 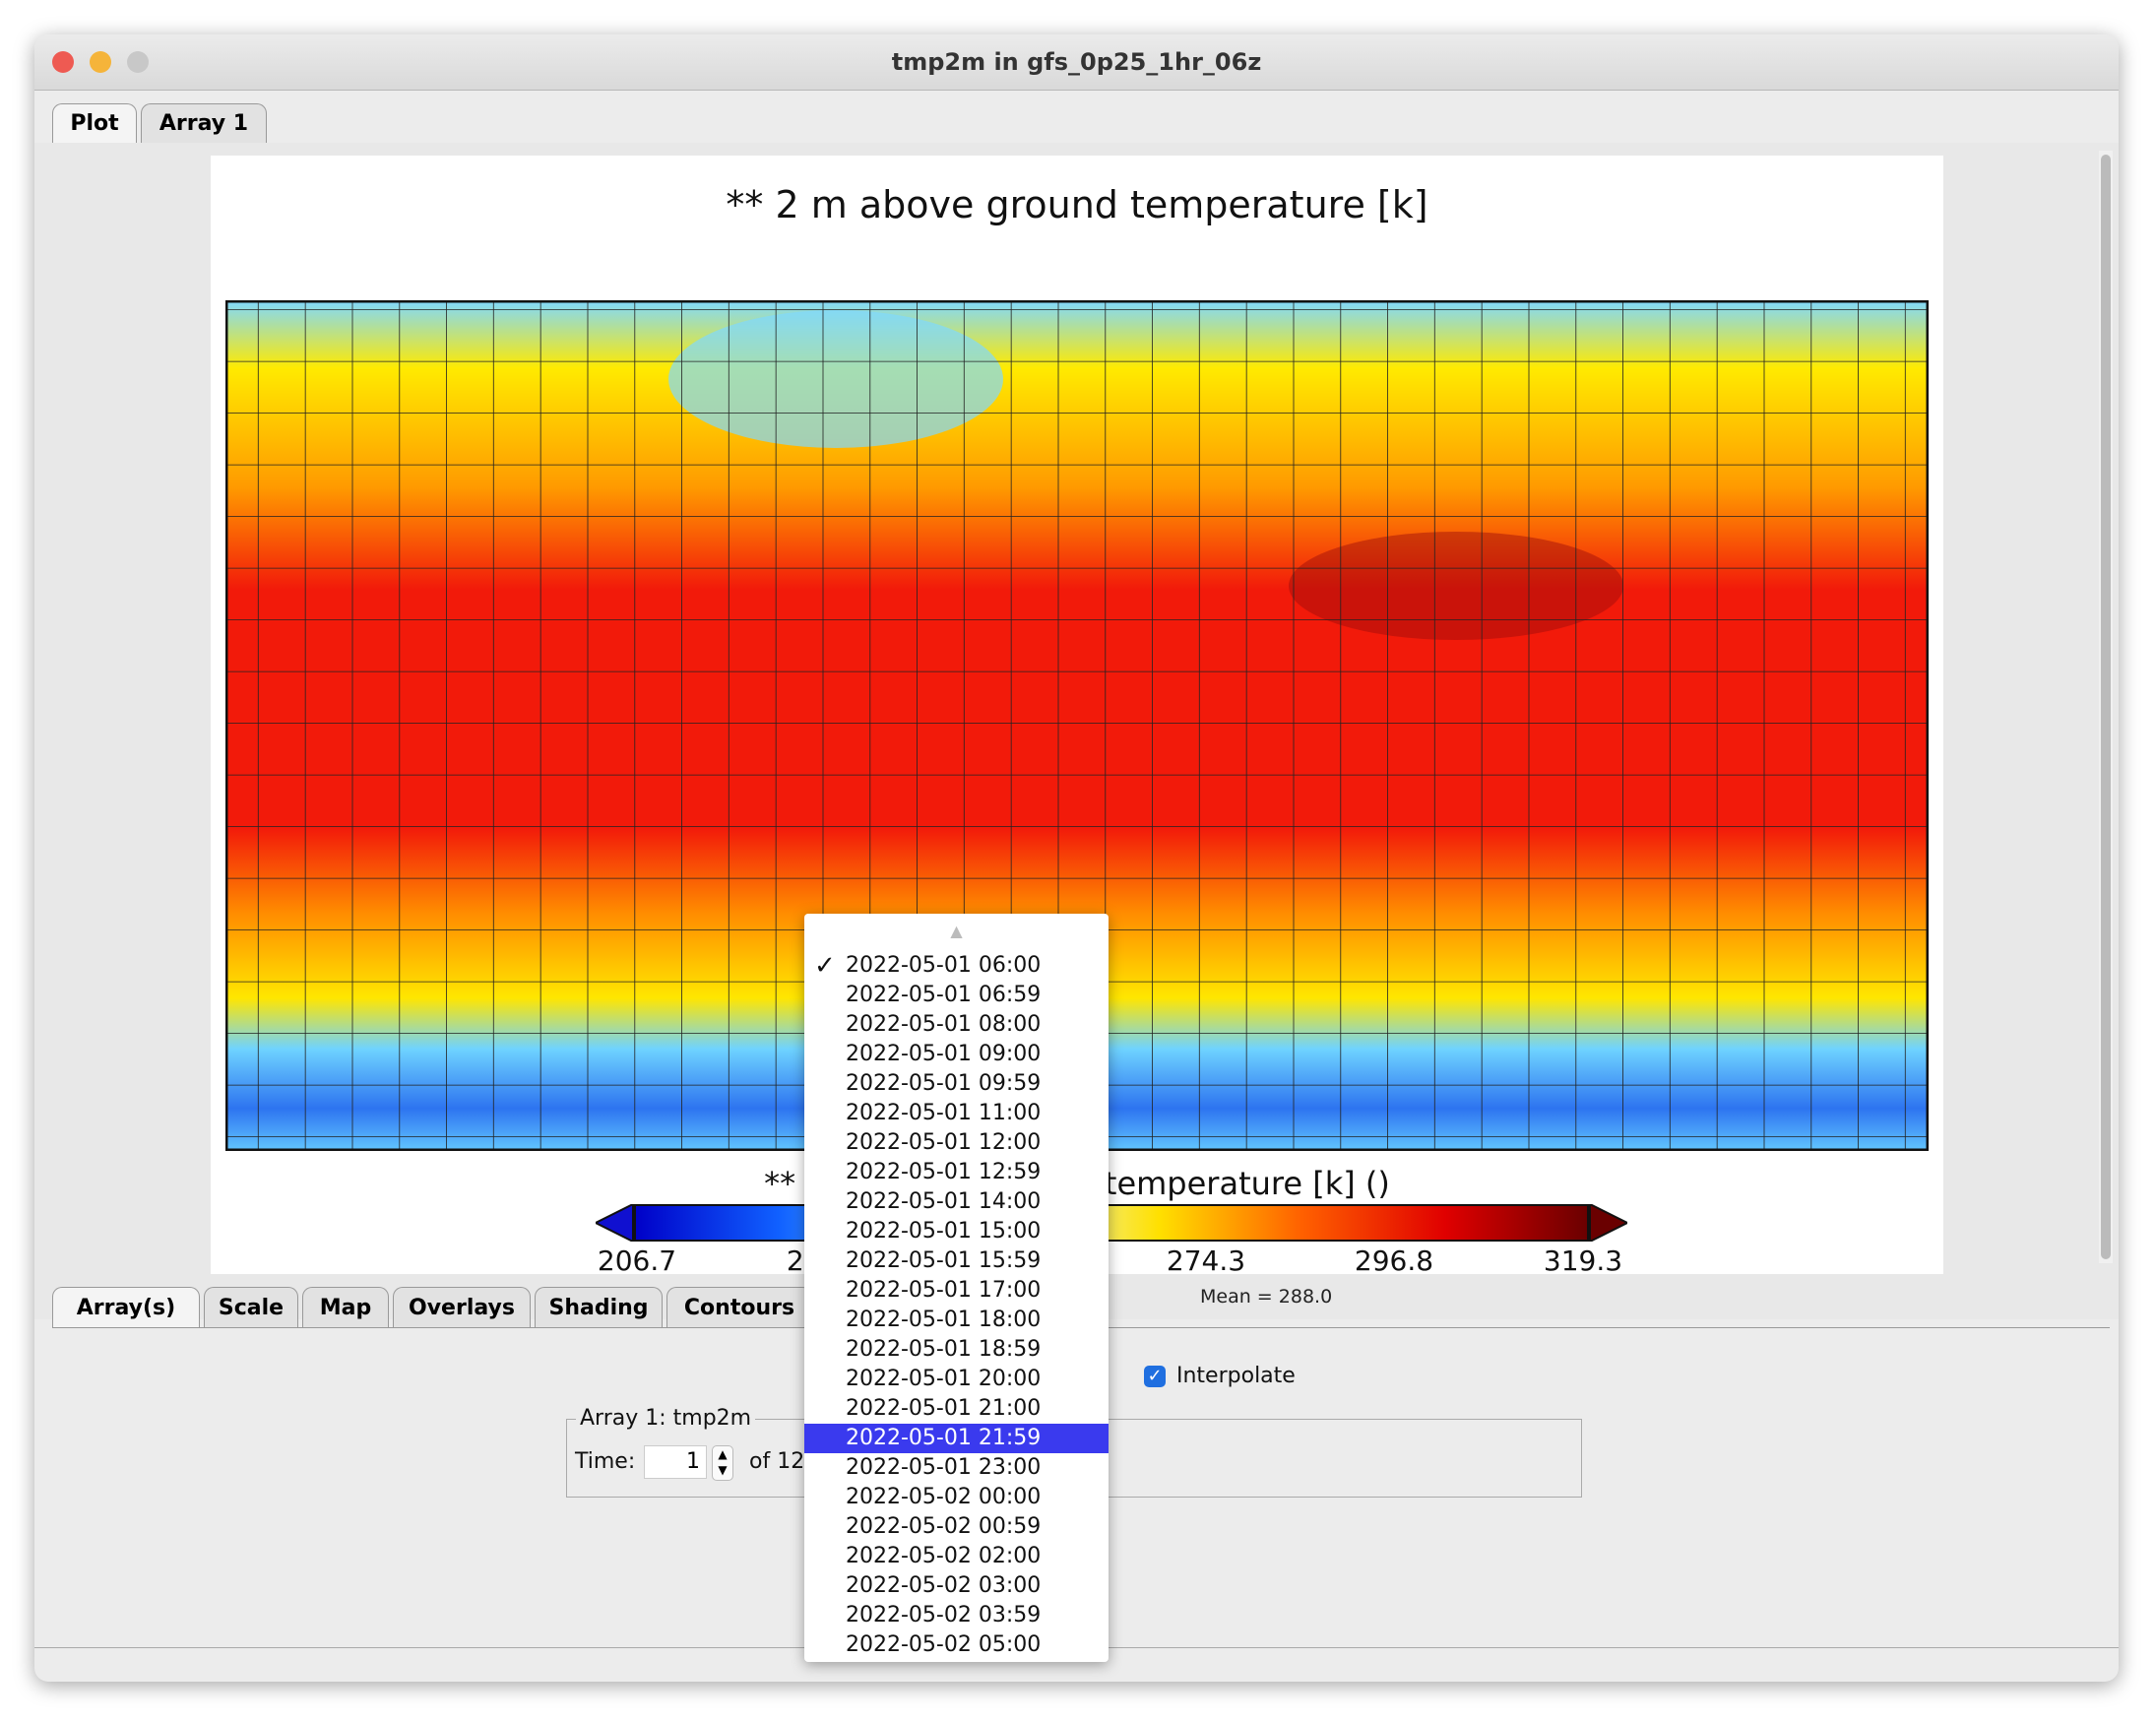 What do you see at coordinates (944, 1201) in the screenshot?
I see `dropdown-item: 2022-05-01 14:00` at bounding box center [944, 1201].